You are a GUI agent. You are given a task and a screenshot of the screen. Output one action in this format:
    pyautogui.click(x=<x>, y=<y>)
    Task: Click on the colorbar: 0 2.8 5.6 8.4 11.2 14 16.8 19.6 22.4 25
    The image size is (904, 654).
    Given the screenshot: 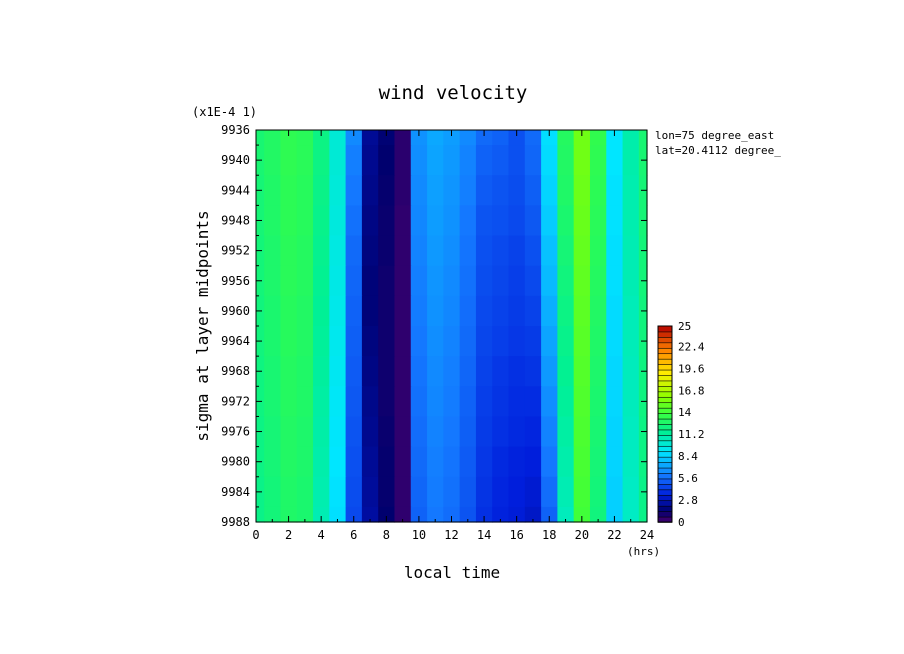 What is the action you would take?
    pyautogui.click(x=681, y=424)
    